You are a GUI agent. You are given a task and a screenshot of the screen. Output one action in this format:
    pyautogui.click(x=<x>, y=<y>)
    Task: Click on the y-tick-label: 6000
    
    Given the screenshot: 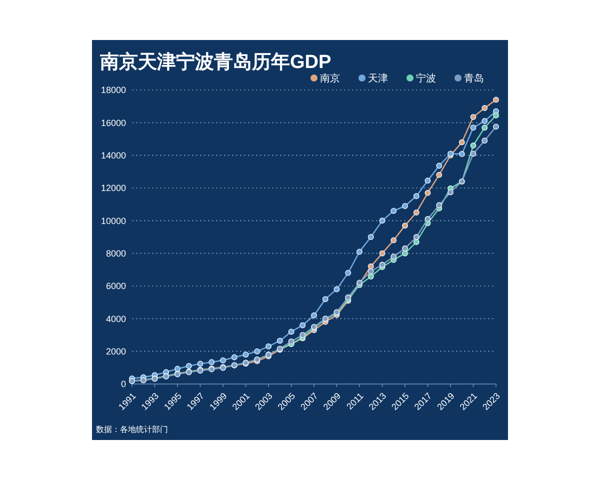 What is the action you would take?
    pyautogui.click(x=116, y=286)
    